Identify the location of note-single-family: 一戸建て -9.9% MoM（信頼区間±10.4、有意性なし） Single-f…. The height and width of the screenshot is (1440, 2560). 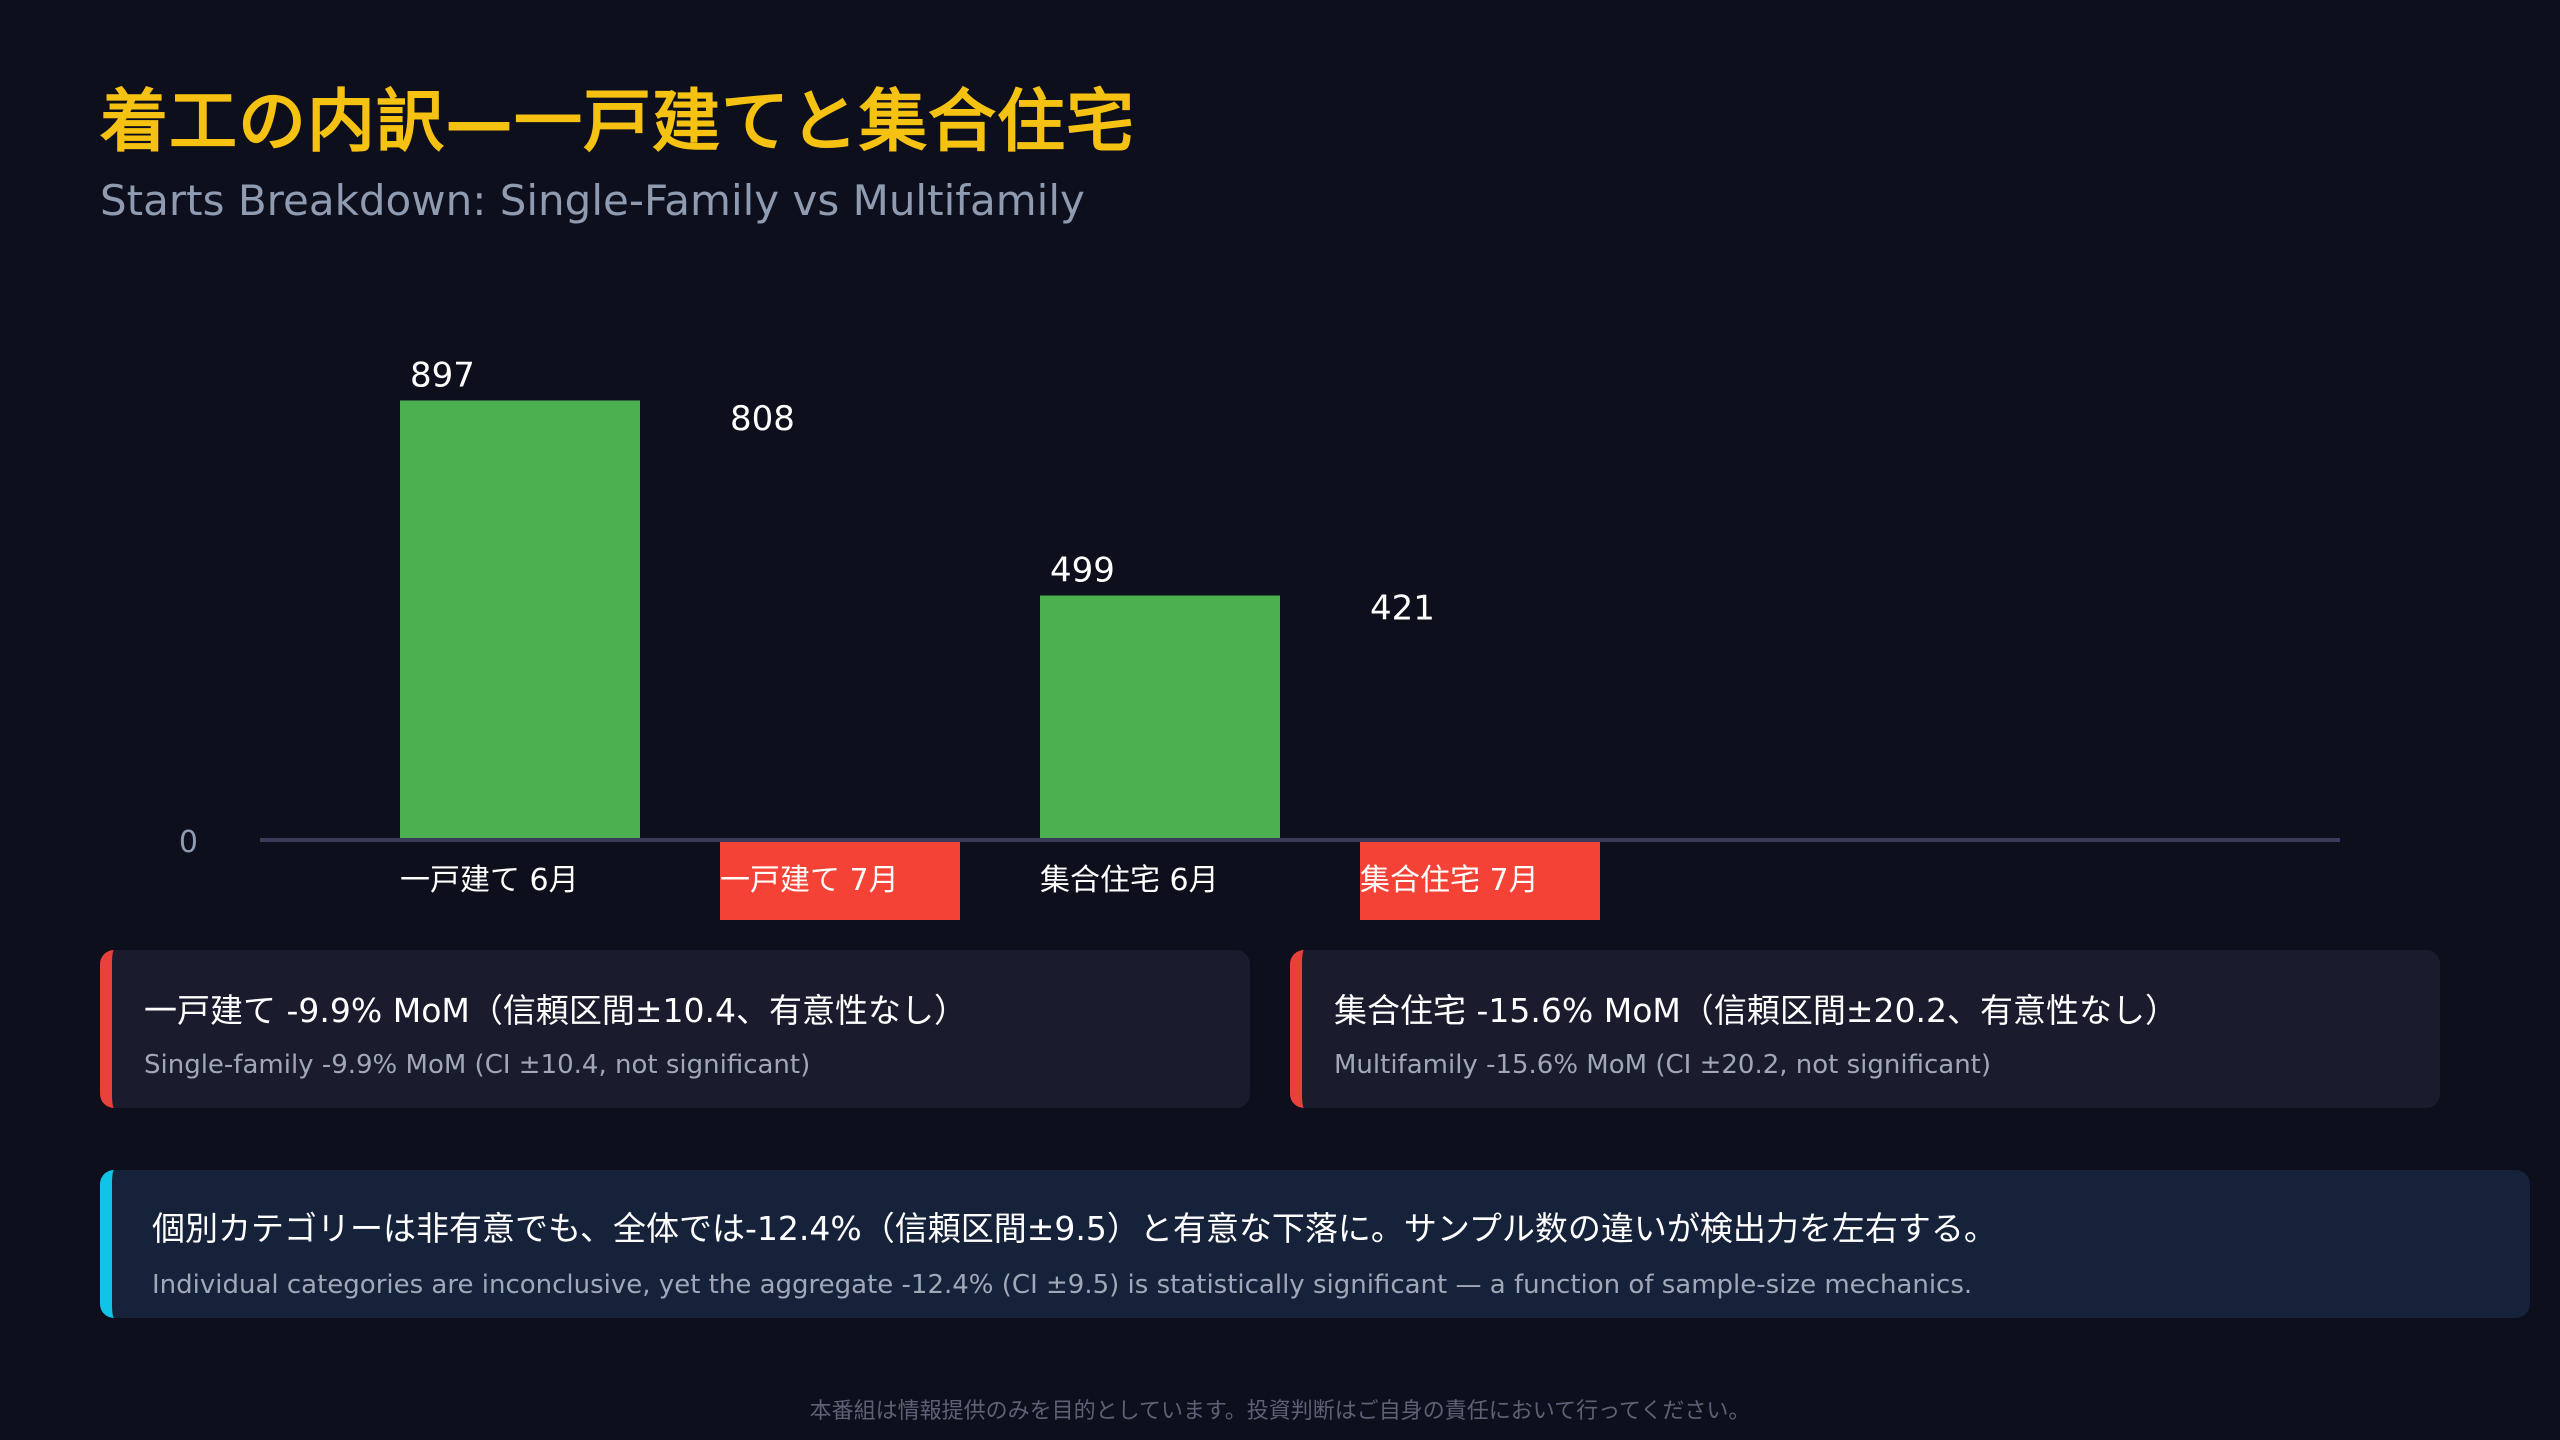
(675, 1029).